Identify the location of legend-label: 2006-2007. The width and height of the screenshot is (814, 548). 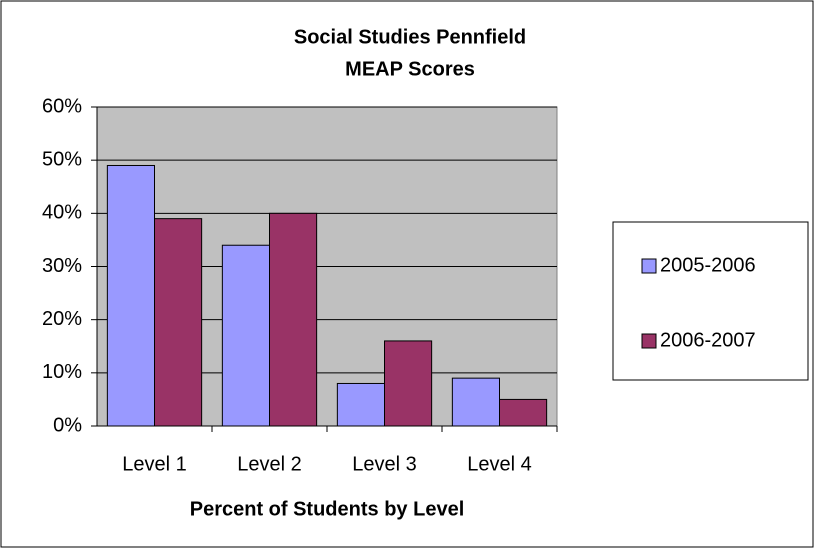
(708, 340).